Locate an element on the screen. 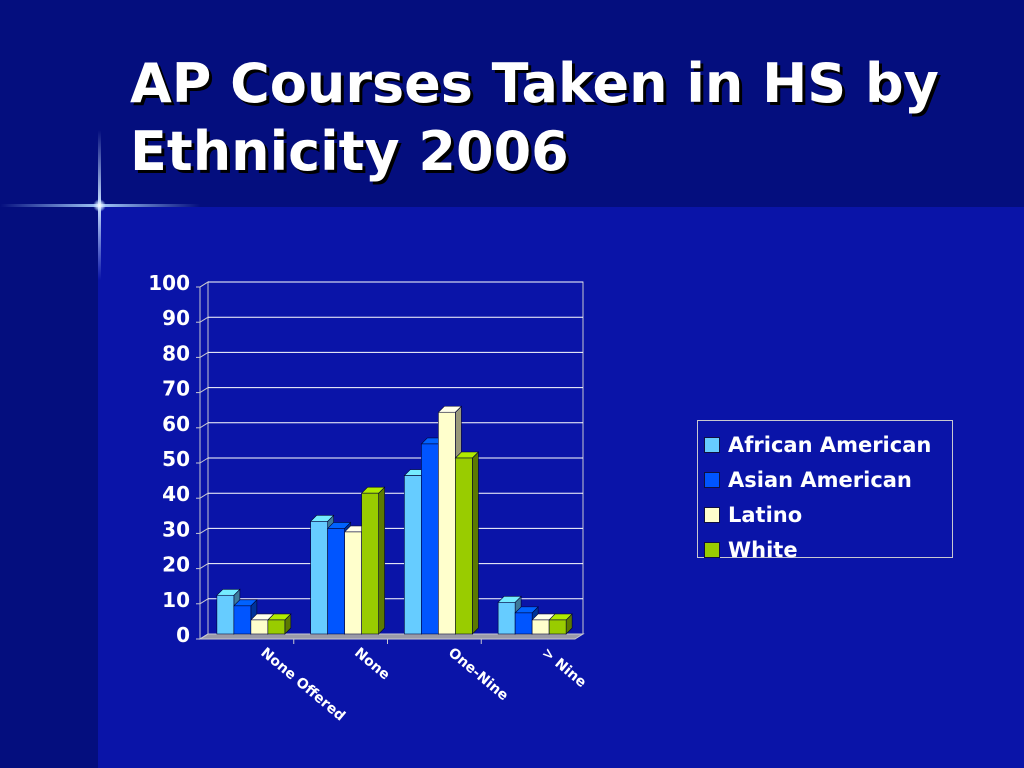 The image size is (1024, 768). legend-item-asian-american: Asian American is located at coordinates (828, 479).